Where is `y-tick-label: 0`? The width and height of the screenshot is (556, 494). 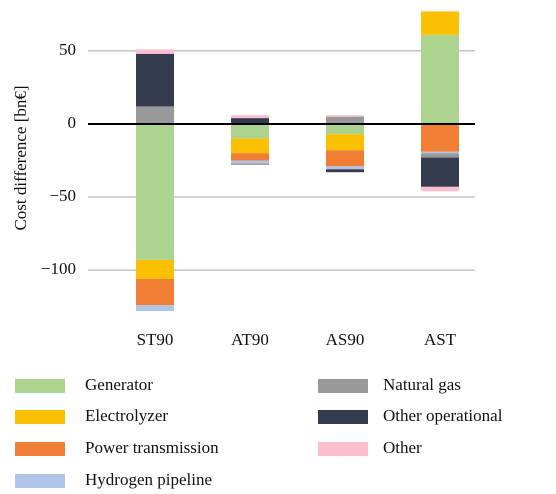
y-tick-label: 0 is located at coordinates (72, 122).